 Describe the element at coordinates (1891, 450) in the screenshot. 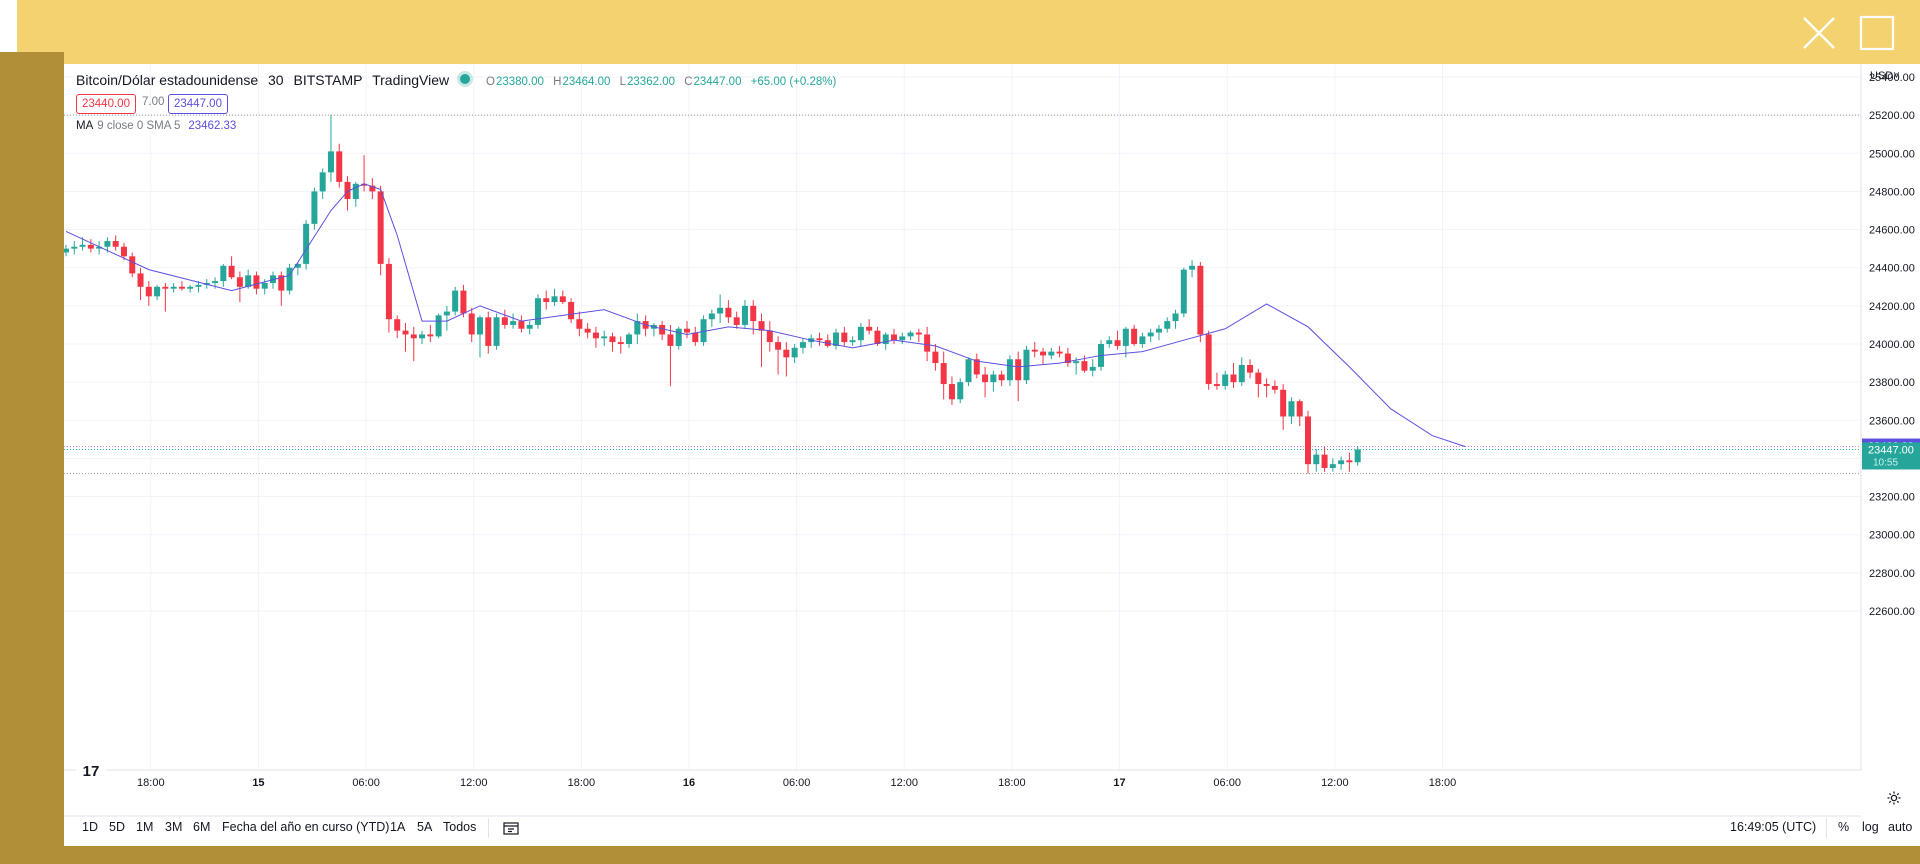

I see `last-price-badge-label: 23447.00` at that location.